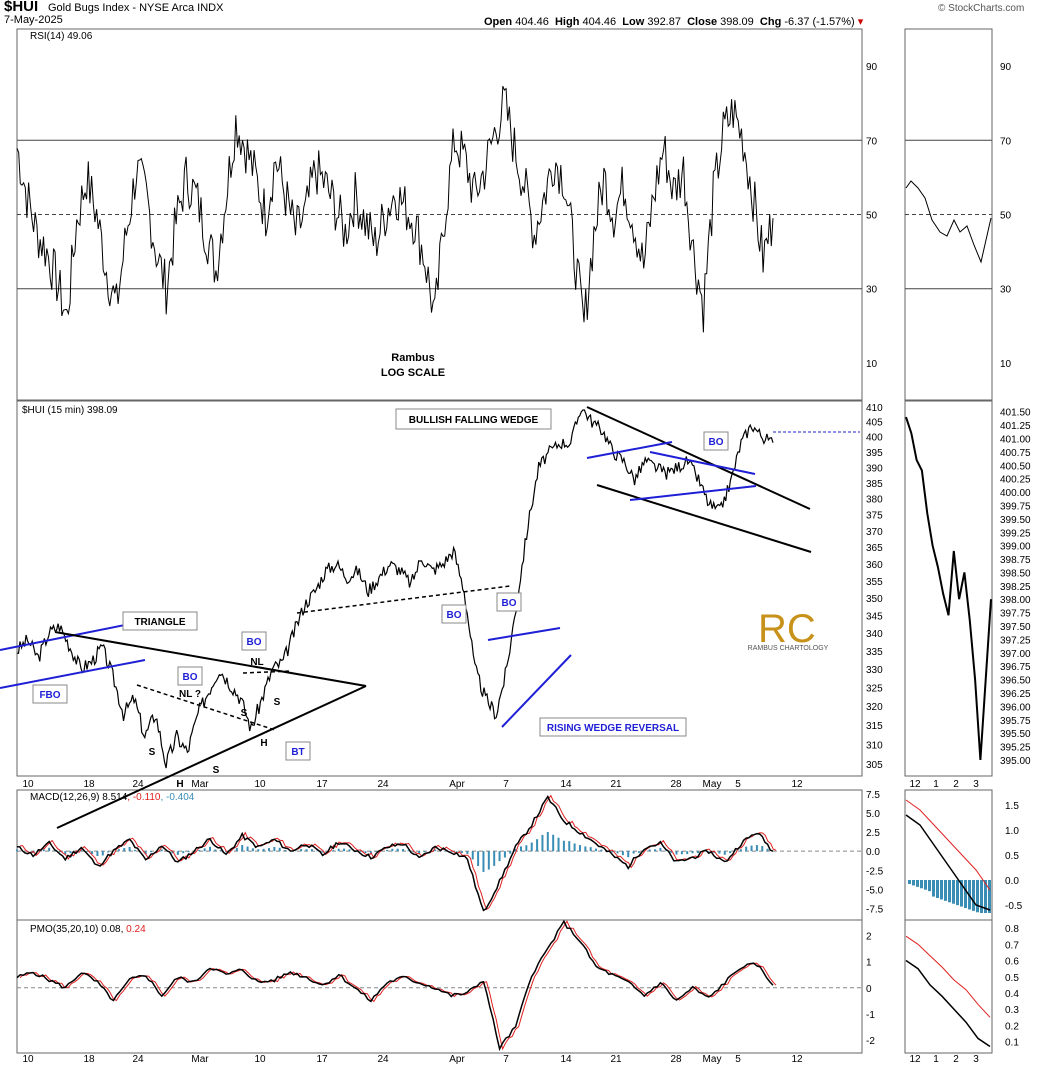 This screenshot has width=1050, height=1069. What do you see at coordinates (383, 784) in the screenshot?
I see `price-x-label: 24` at bounding box center [383, 784].